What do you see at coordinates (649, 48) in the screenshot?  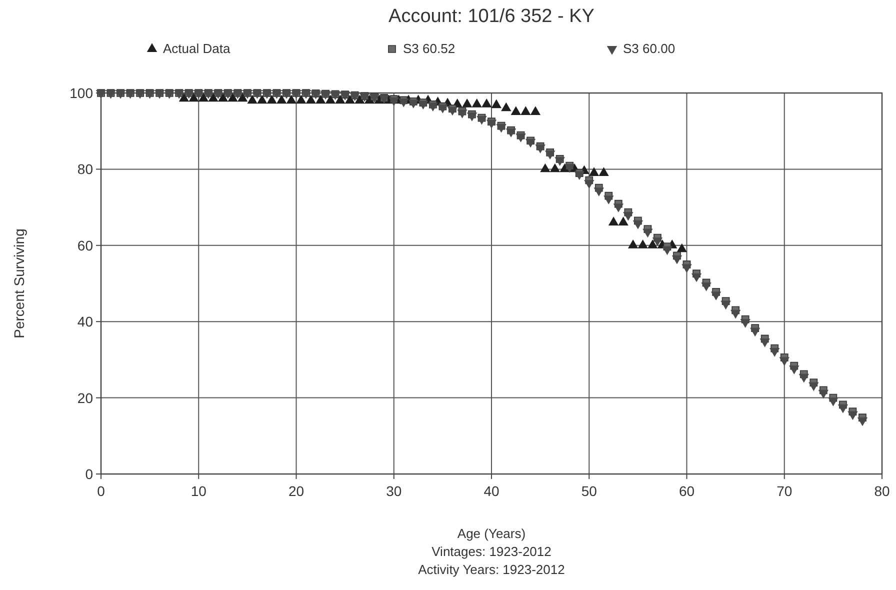 I see `legend-label: S3 60.00` at bounding box center [649, 48].